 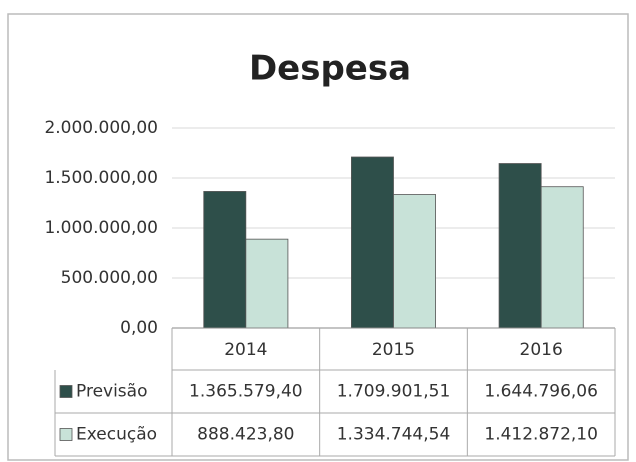 What do you see at coordinates (541, 392) in the screenshot?
I see `table-value: 1.644.796,06` at bounding box center [541, 392].